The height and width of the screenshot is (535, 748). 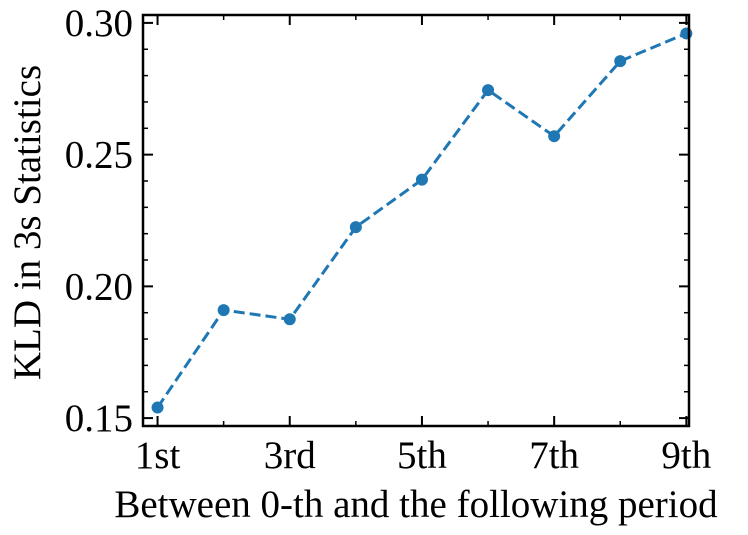 What do you see at coordinates (416, 504) in the screenshot?
I see `x-axis-title: Between 0-th and the following period` at bounding box center [416, 504].